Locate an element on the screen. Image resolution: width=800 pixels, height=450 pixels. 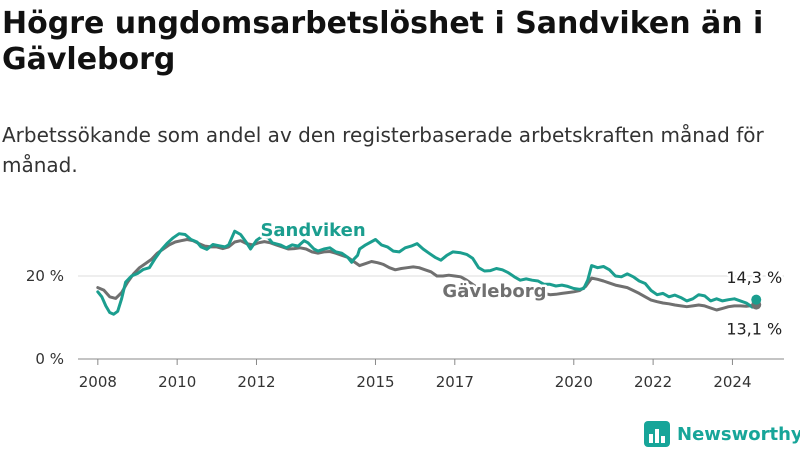
x-tick-label: 2012 is located at coordinates (256, 382).